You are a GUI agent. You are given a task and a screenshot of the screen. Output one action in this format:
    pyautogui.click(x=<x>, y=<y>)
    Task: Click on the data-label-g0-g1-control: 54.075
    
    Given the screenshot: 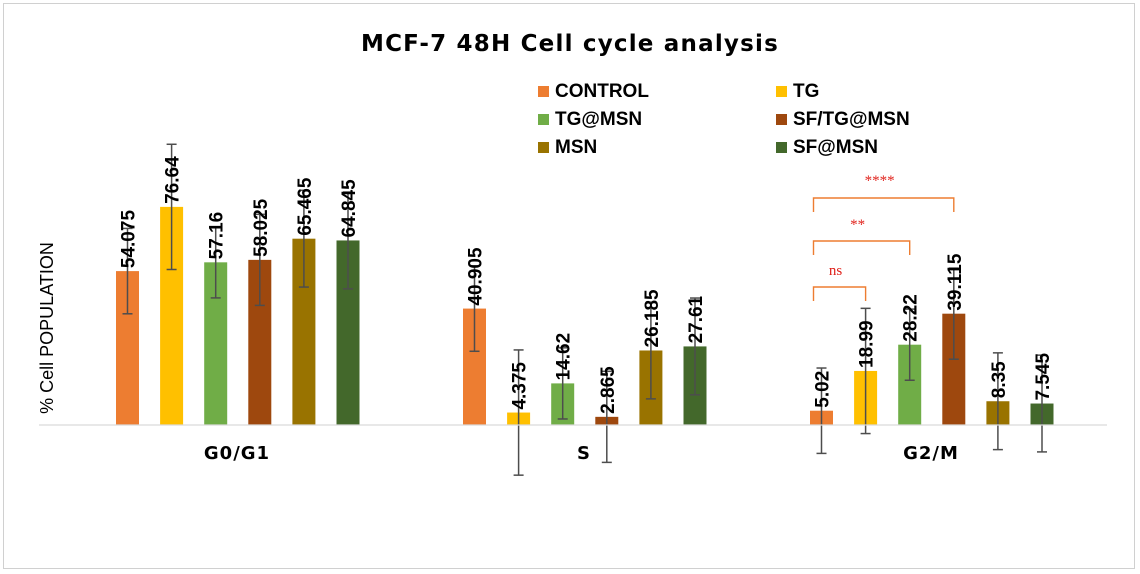 What is the action you would take?
    pyautogui.click(x=129, y=239)
    